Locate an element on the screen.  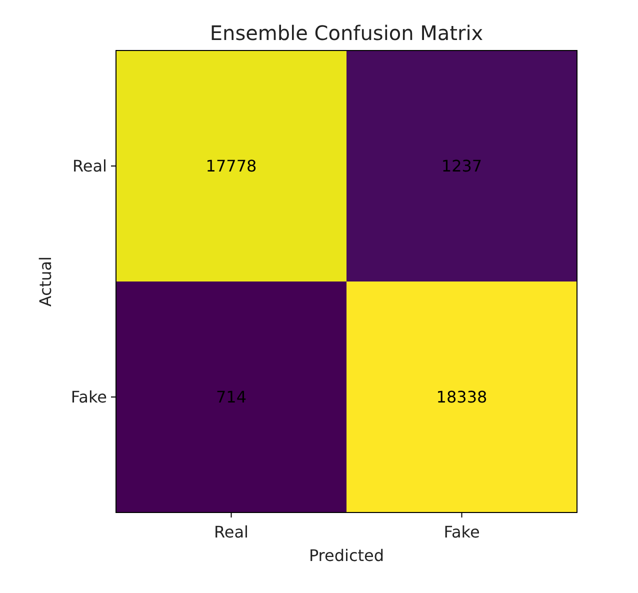
data-label: 17778 is located at coordinates (231, 166).